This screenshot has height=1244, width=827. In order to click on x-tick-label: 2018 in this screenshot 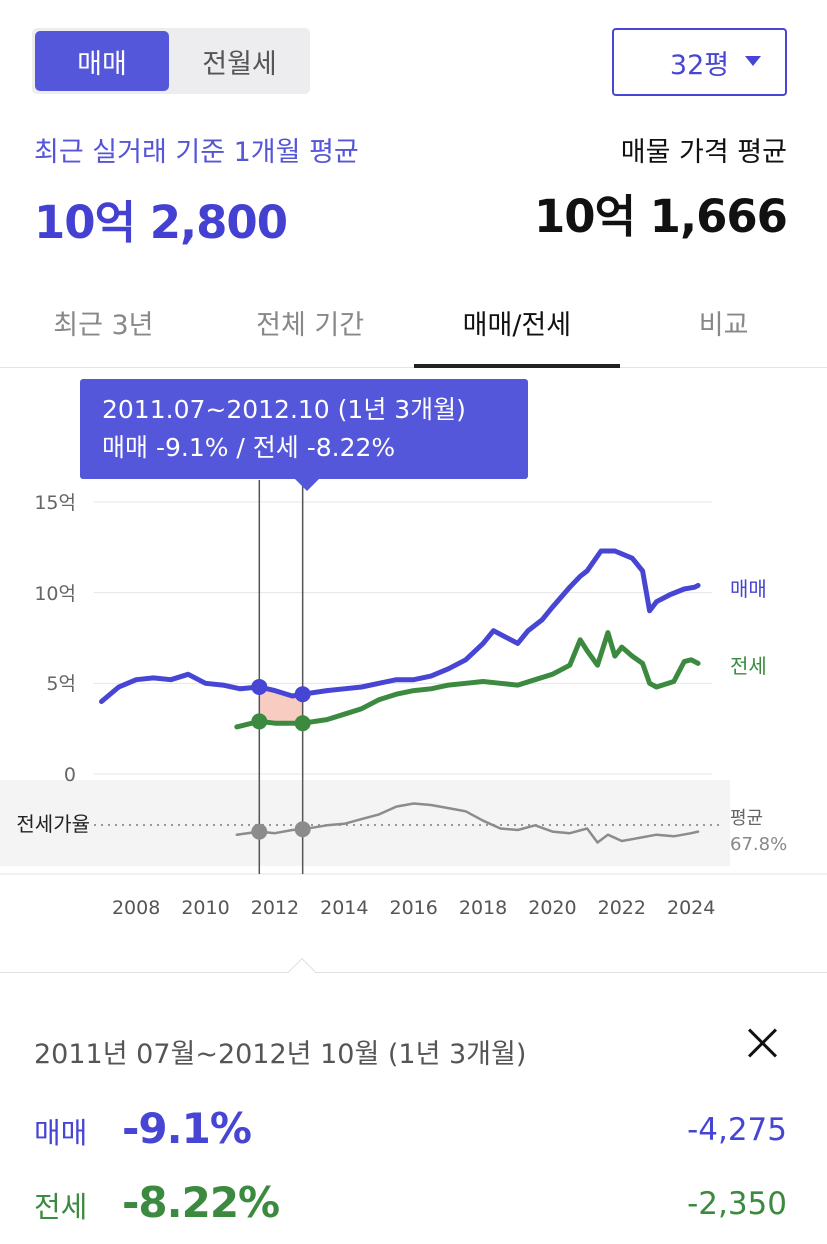, I will do `click(483, 908)`.